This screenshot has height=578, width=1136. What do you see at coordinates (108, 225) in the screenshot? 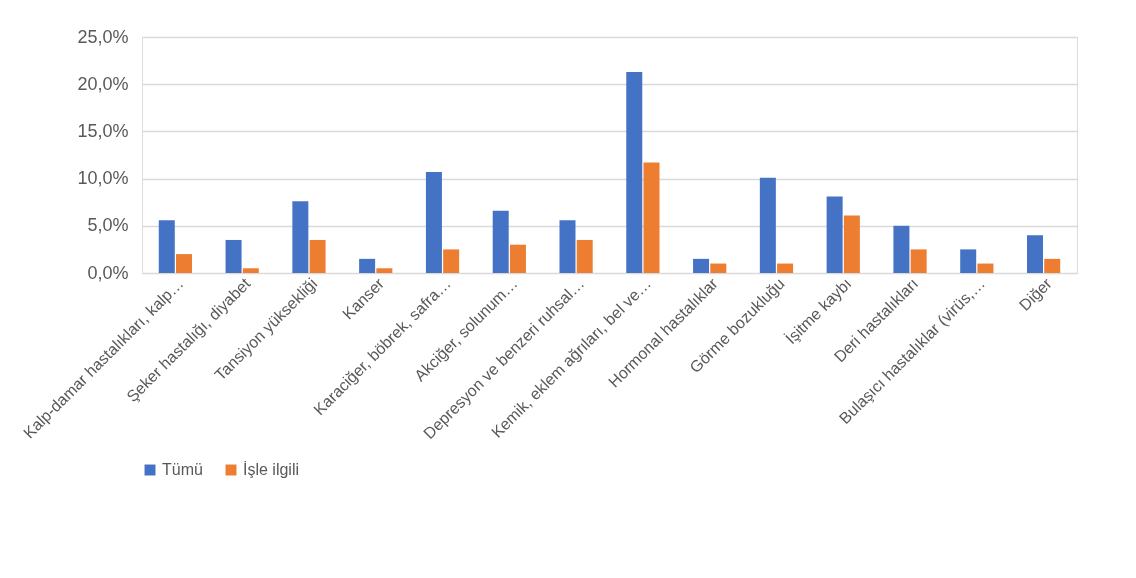
I see `y-tick-label: 5,0%` at bounding box center [108, 225].